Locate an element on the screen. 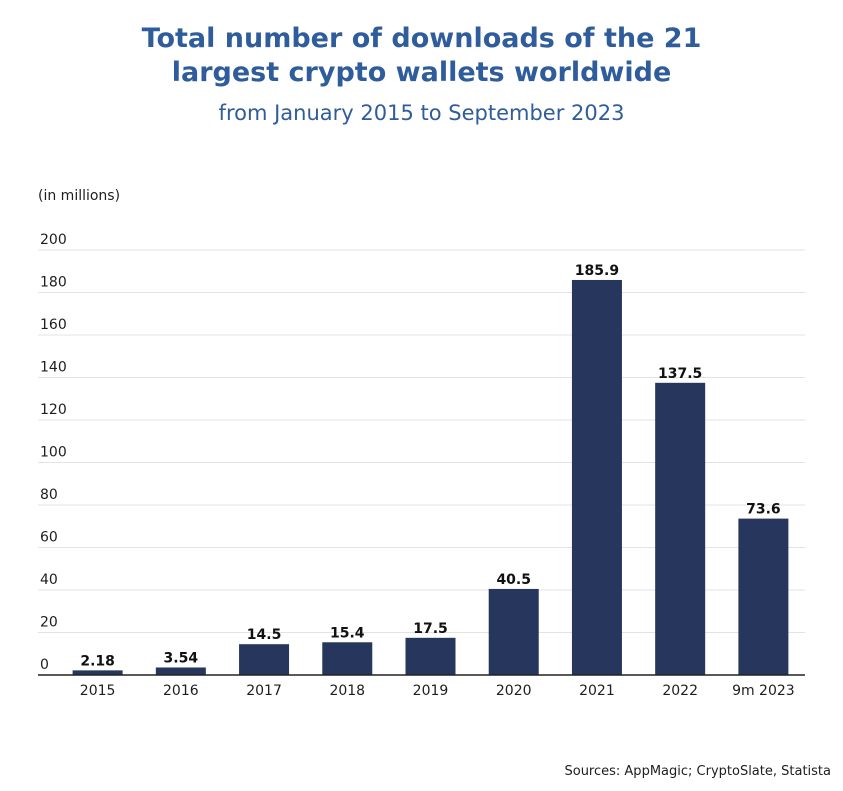  data-label: 3.54 is located at coordinates (181, 658).